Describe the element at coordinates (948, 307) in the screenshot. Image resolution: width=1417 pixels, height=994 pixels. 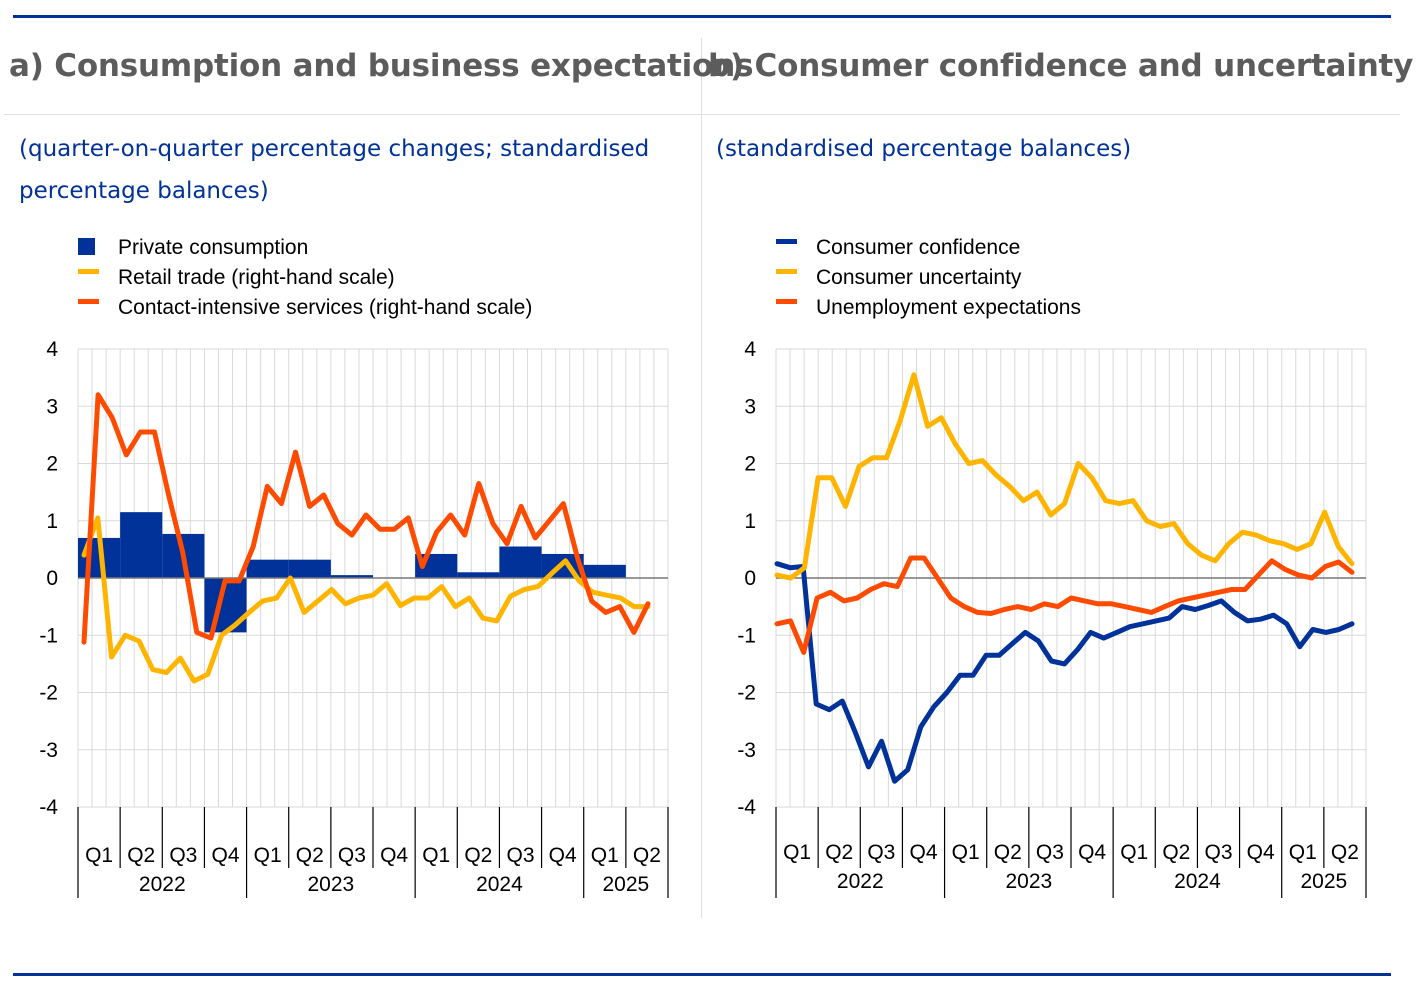
I see `legend-label: Unemployment expectations` at that location.